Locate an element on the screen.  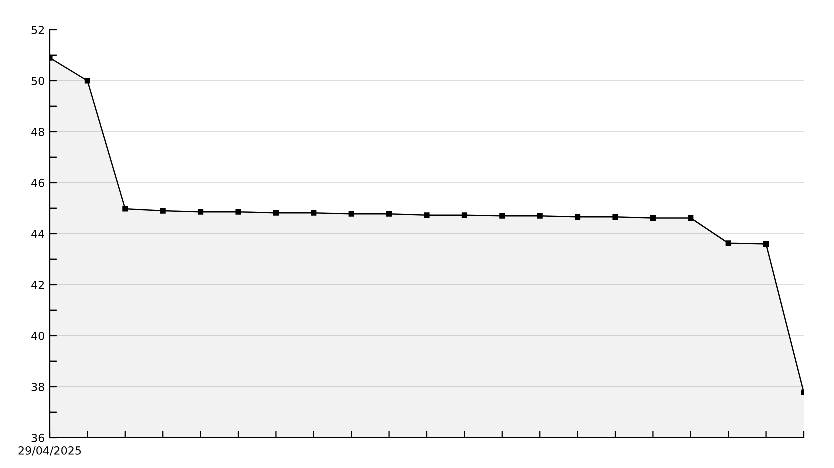
y-tick-label: 50 is located at coordinates (38, 81).